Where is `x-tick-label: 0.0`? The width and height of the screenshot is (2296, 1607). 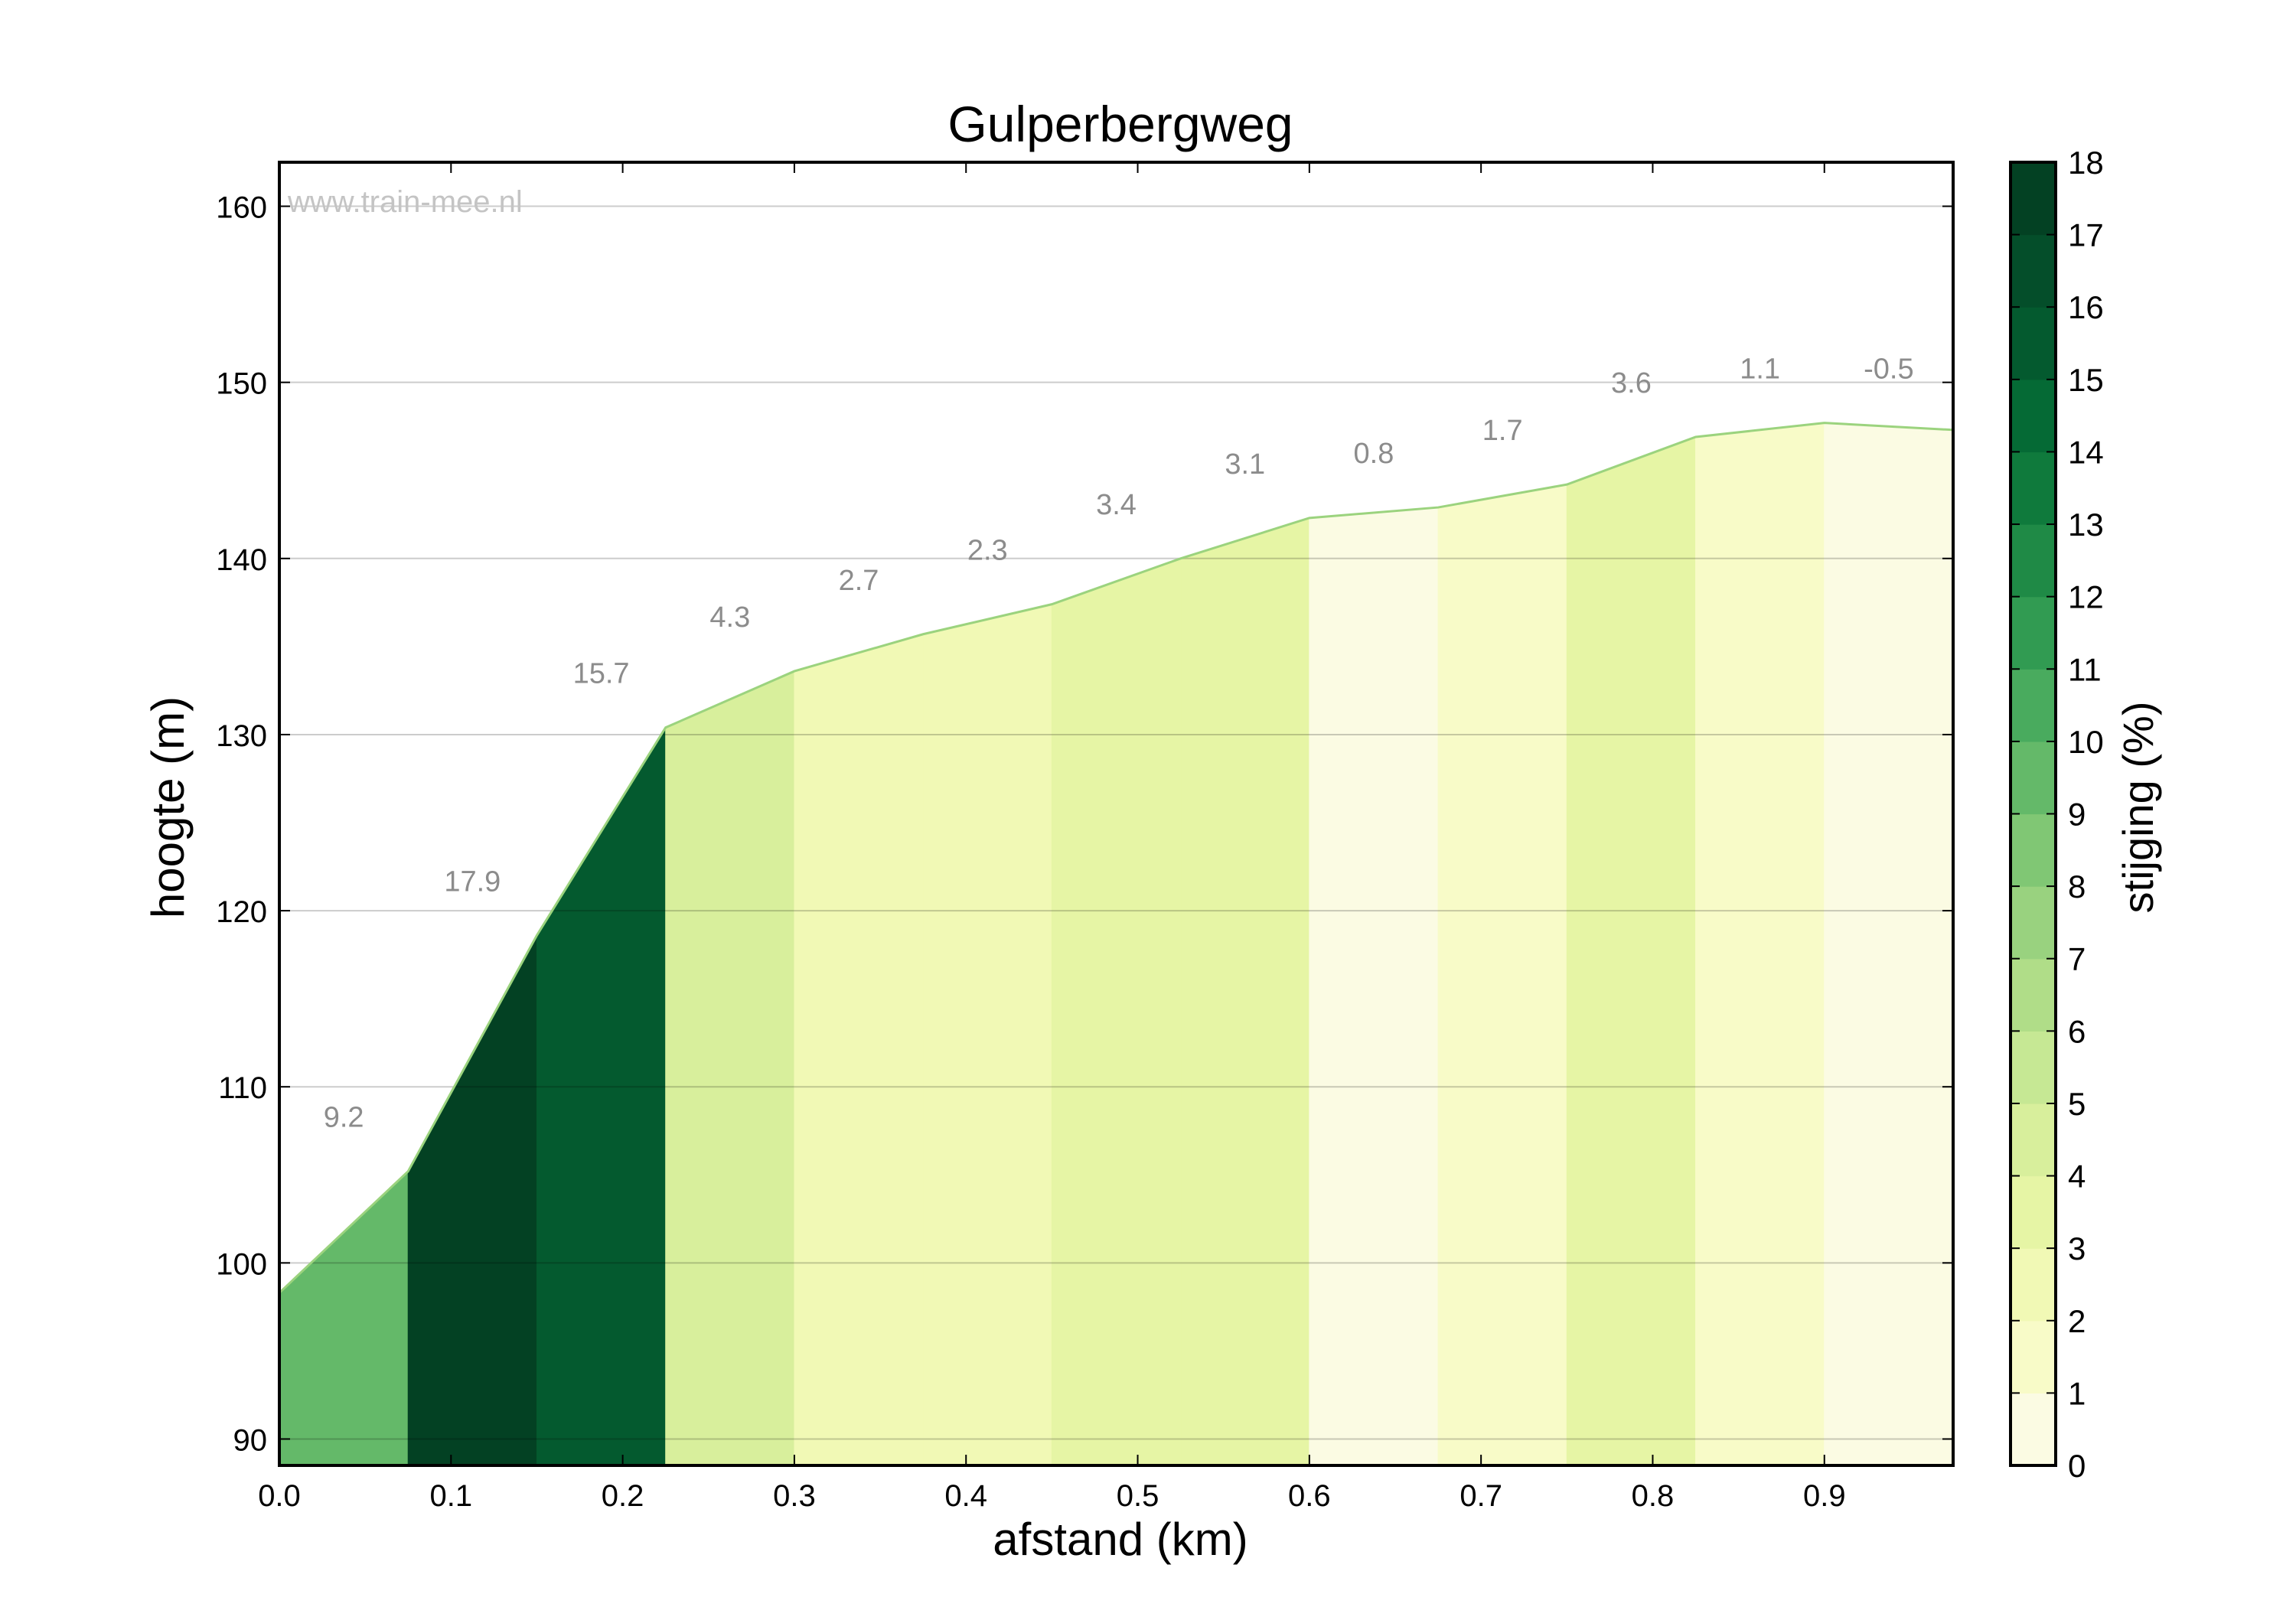 x-tick-label: 0.0 is located at coordinates (279, 1496).